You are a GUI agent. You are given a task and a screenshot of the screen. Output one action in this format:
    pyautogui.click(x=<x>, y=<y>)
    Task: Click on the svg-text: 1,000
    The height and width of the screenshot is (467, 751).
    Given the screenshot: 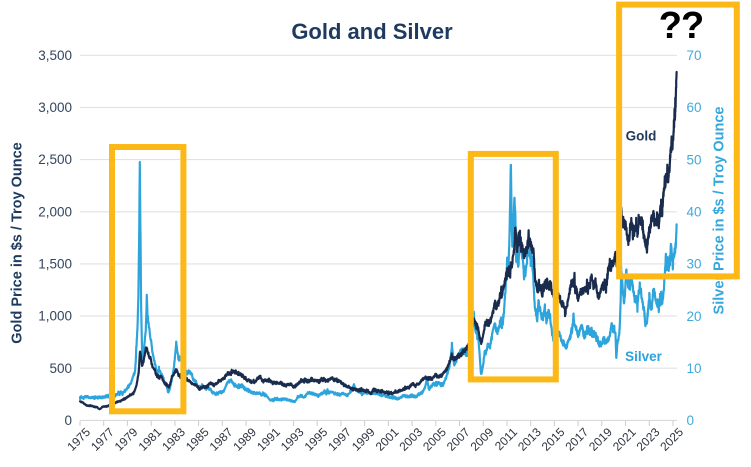 What is the action you would take?
    pyautogui.click(x=55, y=316)
    